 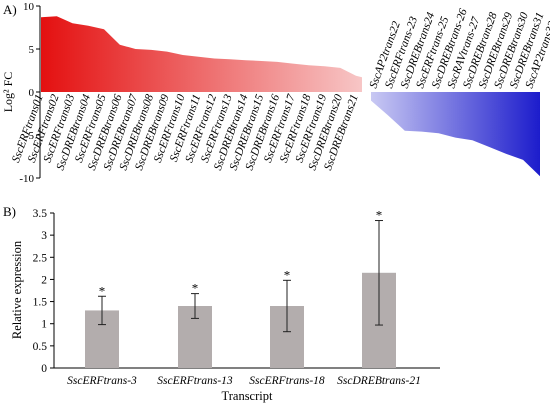 I want to click on panel-b-x-axis-label: Transcript, so click(x=247, y=396).